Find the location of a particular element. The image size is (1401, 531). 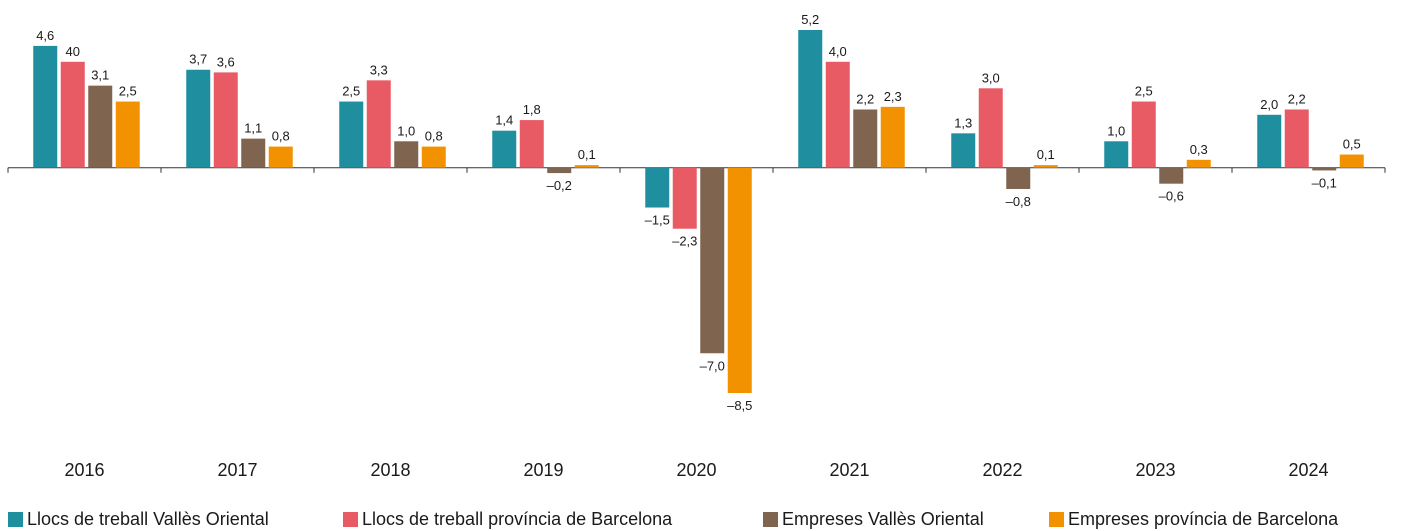

data-label: –0,2 is located at coordinates (559, 185).